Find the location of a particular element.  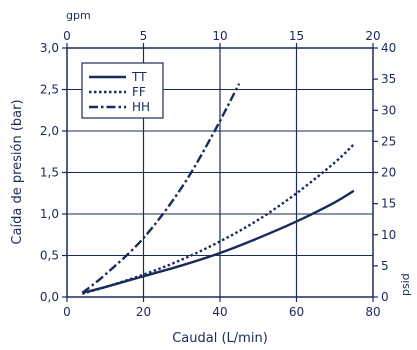

right-axis-label: psid is located at coordinates (405, 284).